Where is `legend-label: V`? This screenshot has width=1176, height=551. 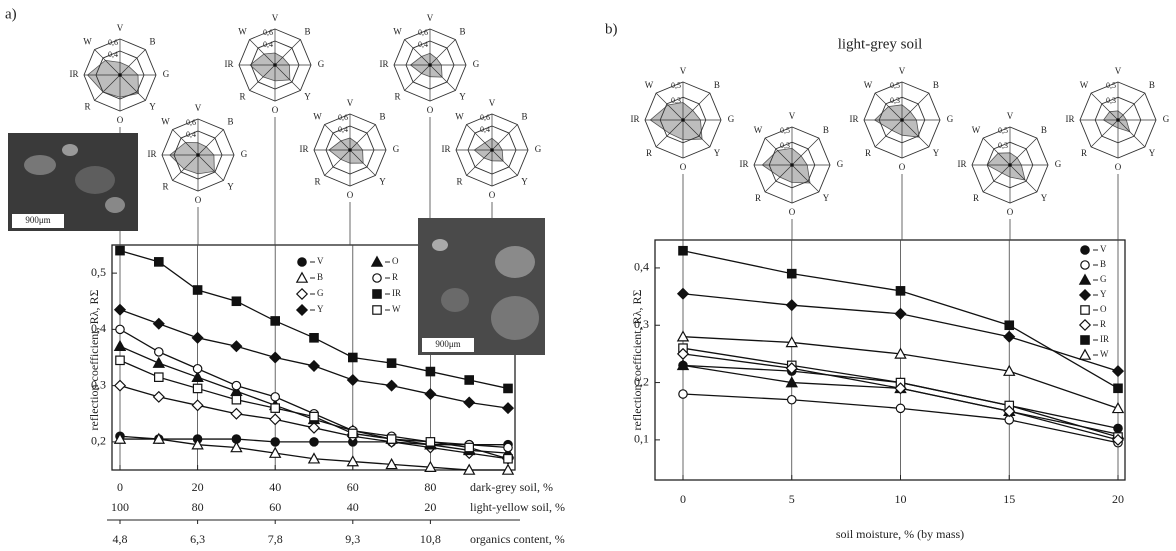
legend-label: V is located at coordinates (1103, 249).